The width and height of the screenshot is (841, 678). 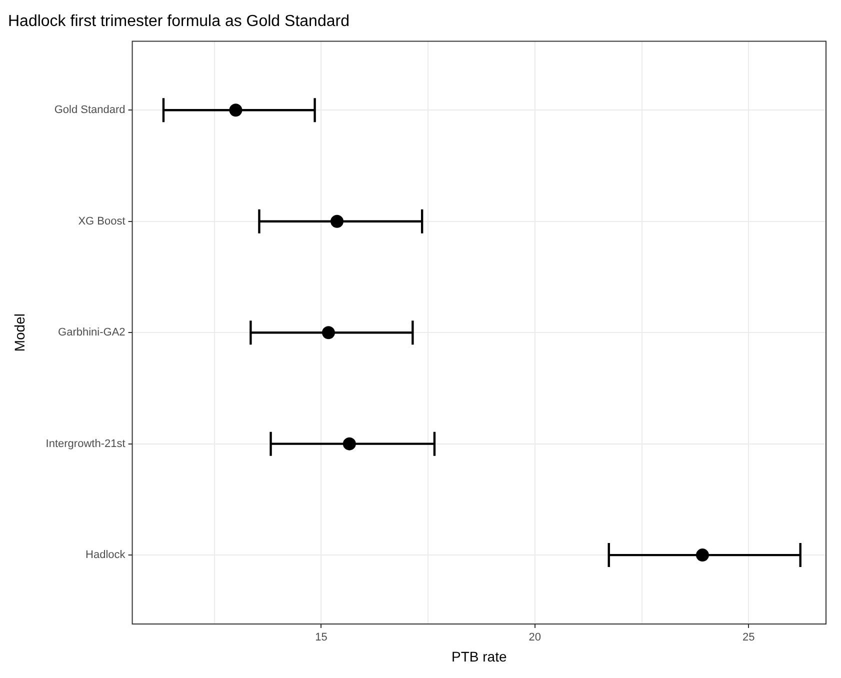 I want to click on x-axis-title: PTB rate, so click(x=479, y=656).